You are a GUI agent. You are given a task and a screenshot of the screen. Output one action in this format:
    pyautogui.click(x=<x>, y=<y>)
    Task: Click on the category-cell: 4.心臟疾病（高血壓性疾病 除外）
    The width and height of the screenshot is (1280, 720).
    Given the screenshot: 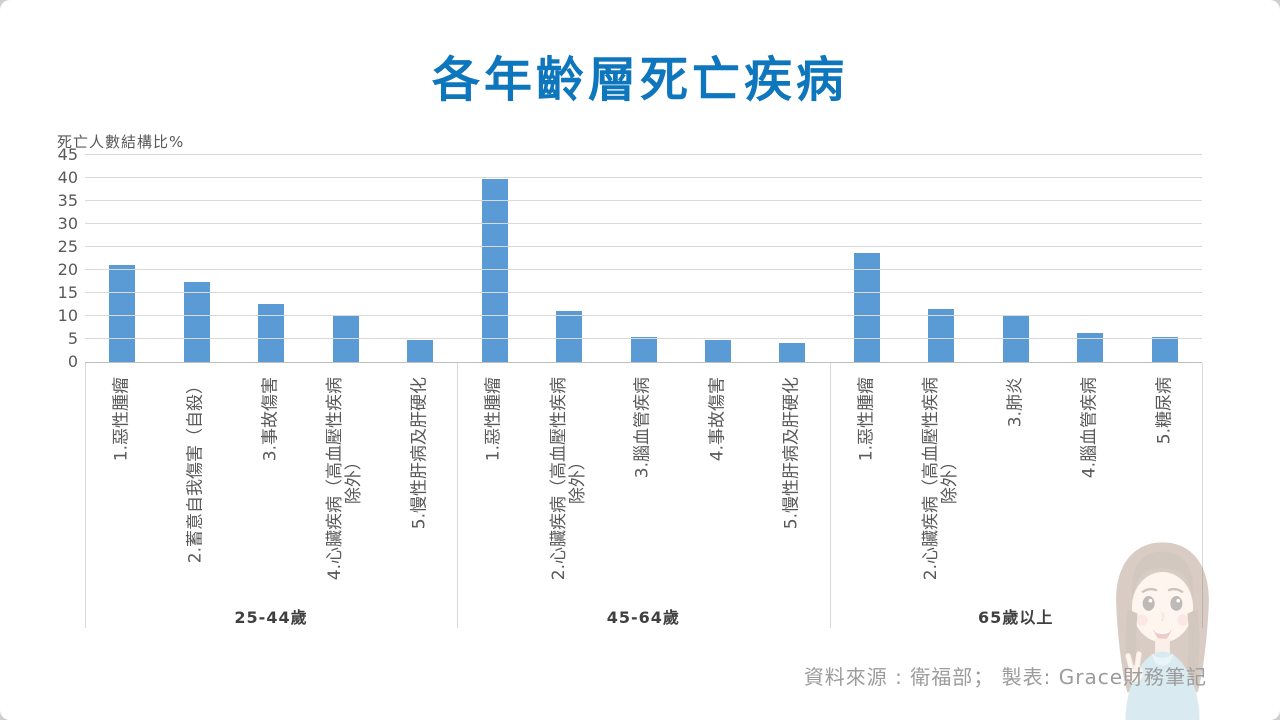 What is the action you would take?
    pyautogui.click(x=345, y=499)
    